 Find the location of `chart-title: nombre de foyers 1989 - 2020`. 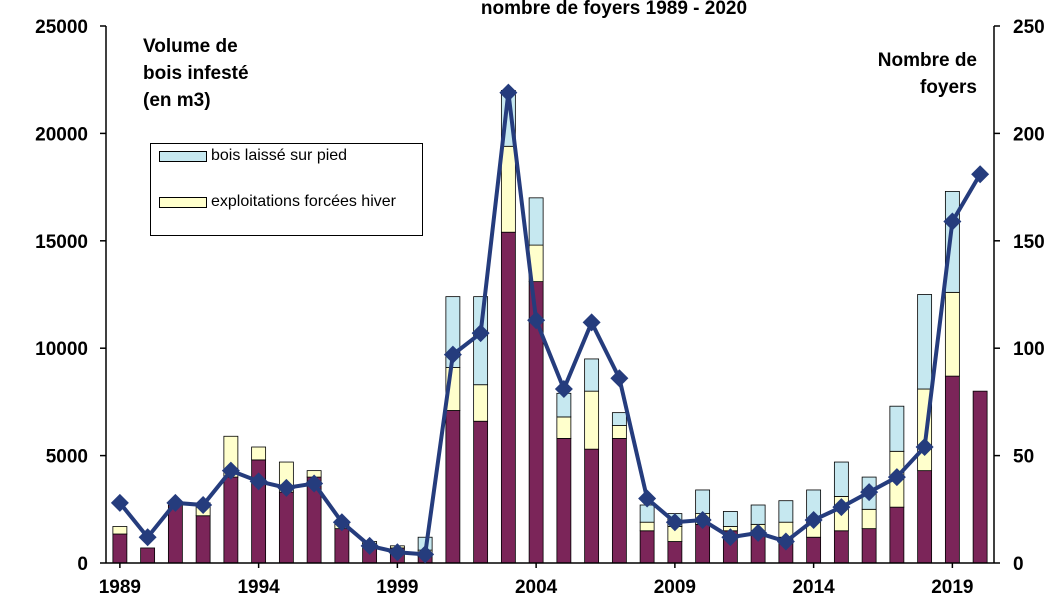

chart-title: nombre de foyers 1989 - 2020 is located at coordinates (614, 9).